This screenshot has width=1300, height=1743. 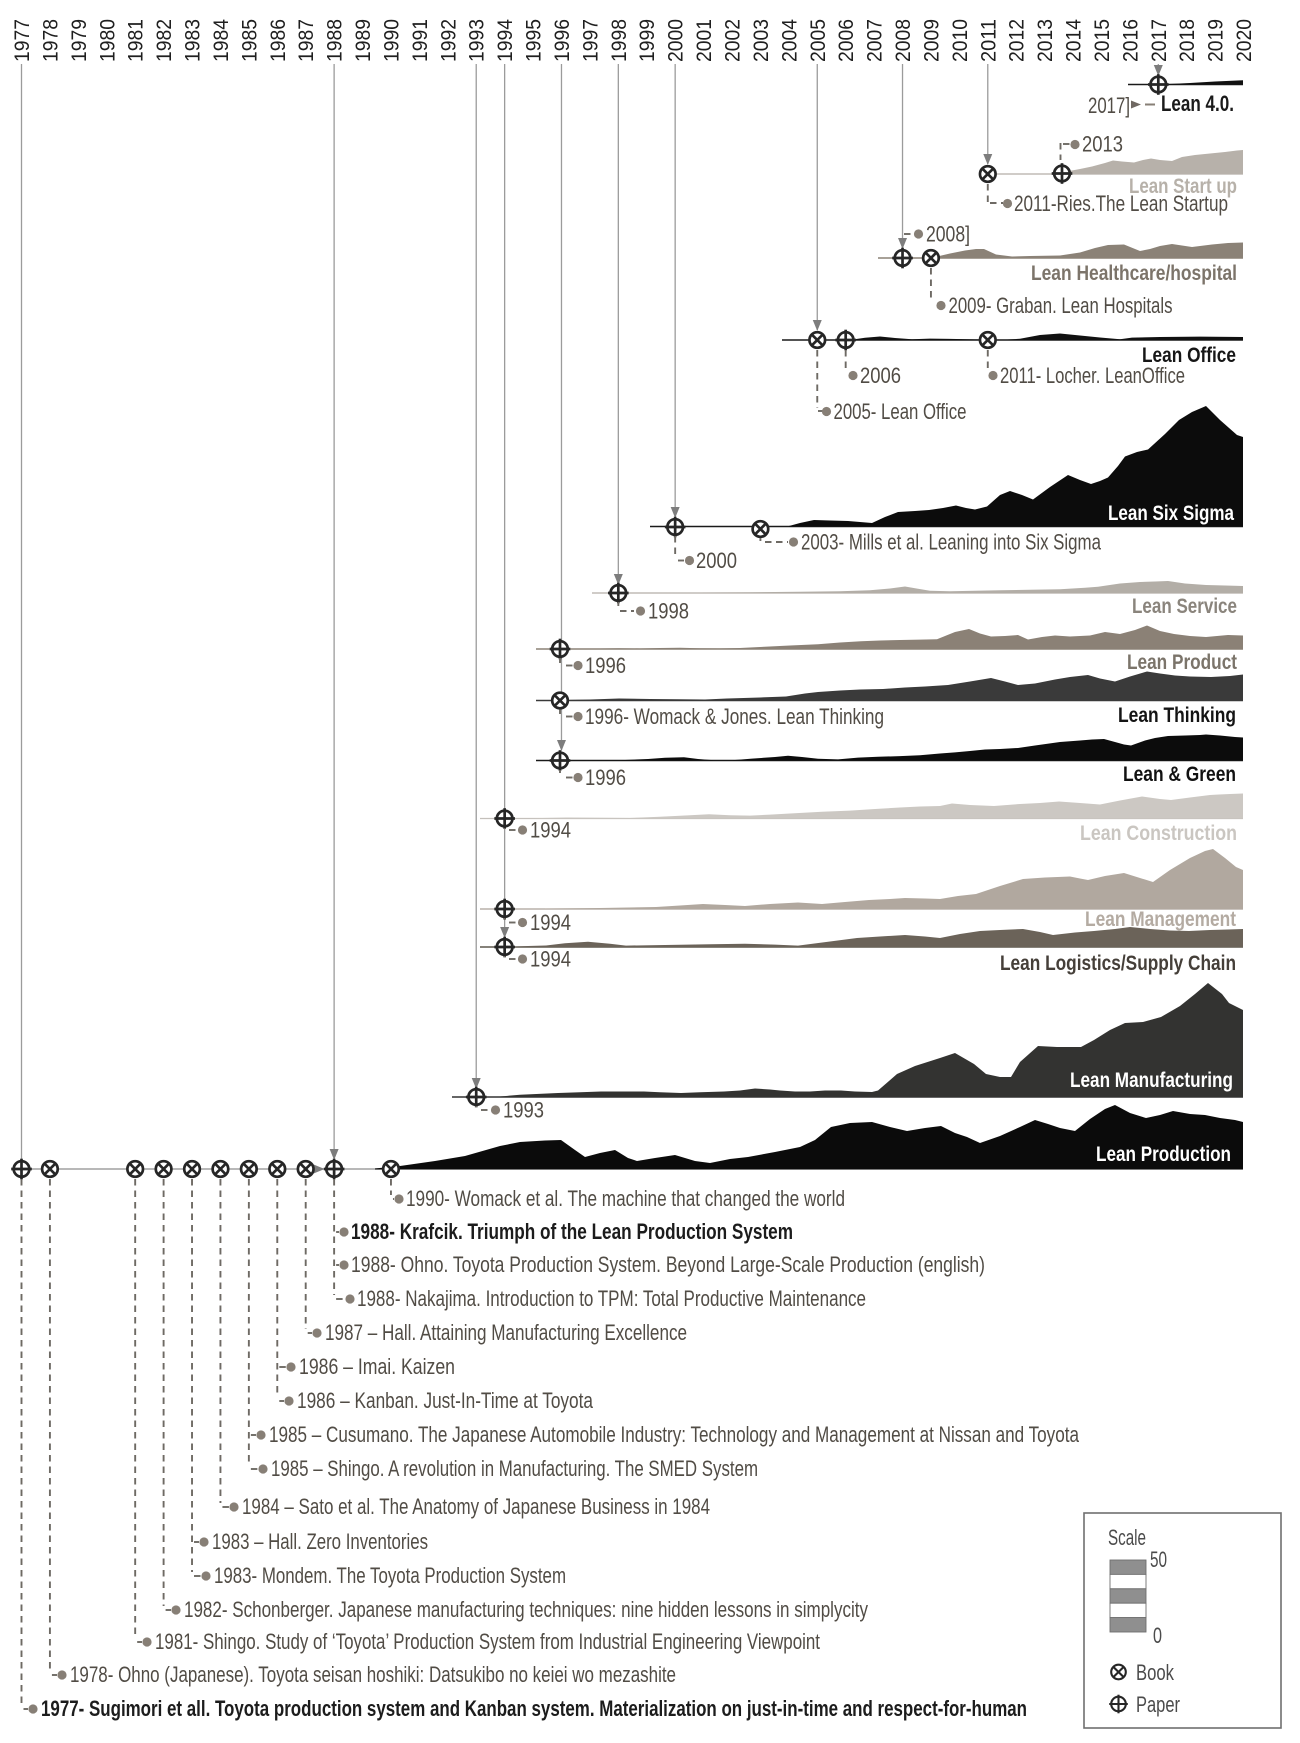 I want to click on svg-text: 2011-Ries.The Lean Startup, so click(x=1121, y=203).